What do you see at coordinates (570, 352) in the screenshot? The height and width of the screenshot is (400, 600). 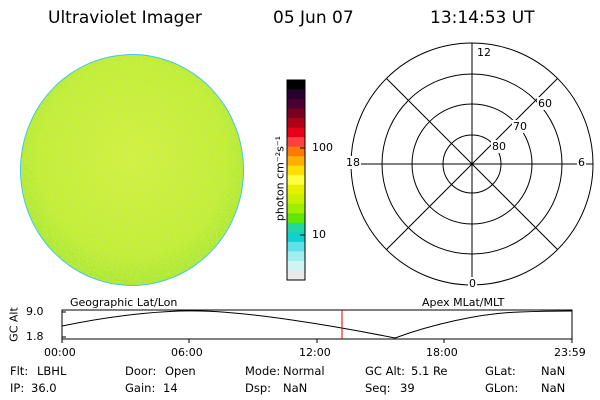 I see `x-tick-2359: 23:59` at bounding box center [570, 352].